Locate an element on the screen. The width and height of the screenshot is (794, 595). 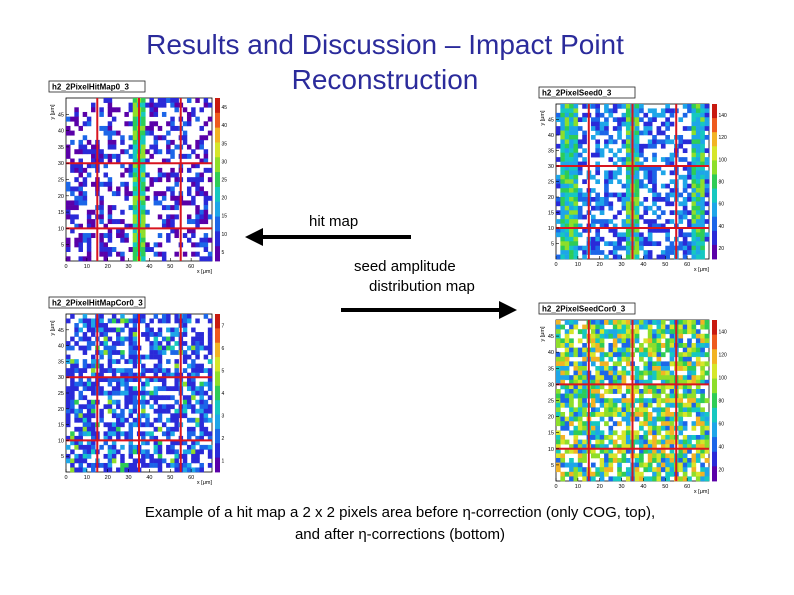
hit-map-label: hit map is located at coordinates (334, 221).